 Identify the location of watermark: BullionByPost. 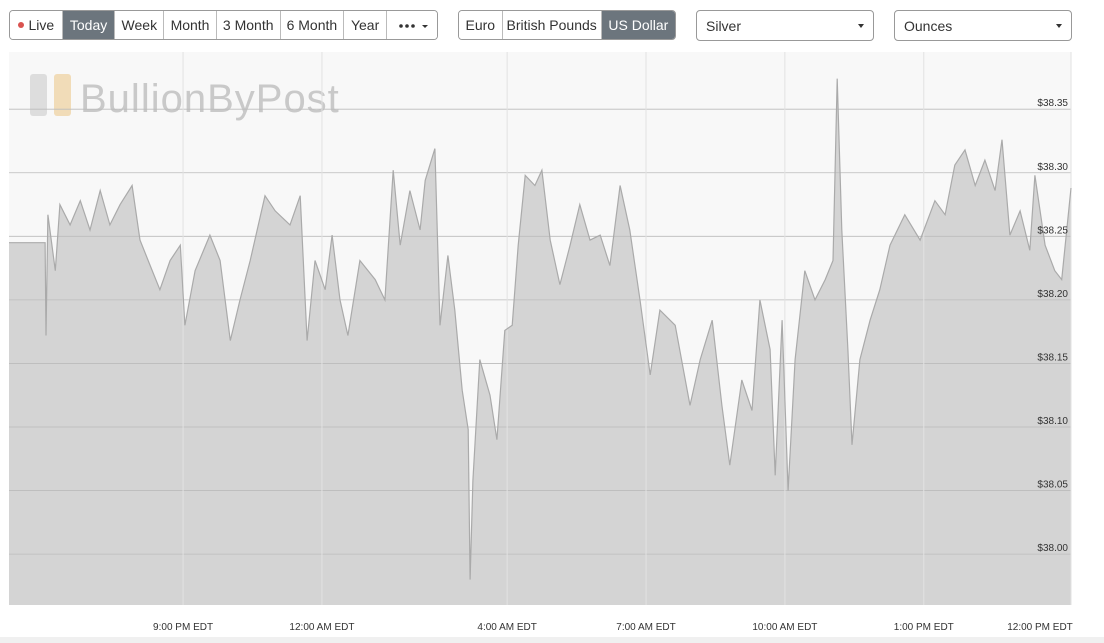
(210, 99).